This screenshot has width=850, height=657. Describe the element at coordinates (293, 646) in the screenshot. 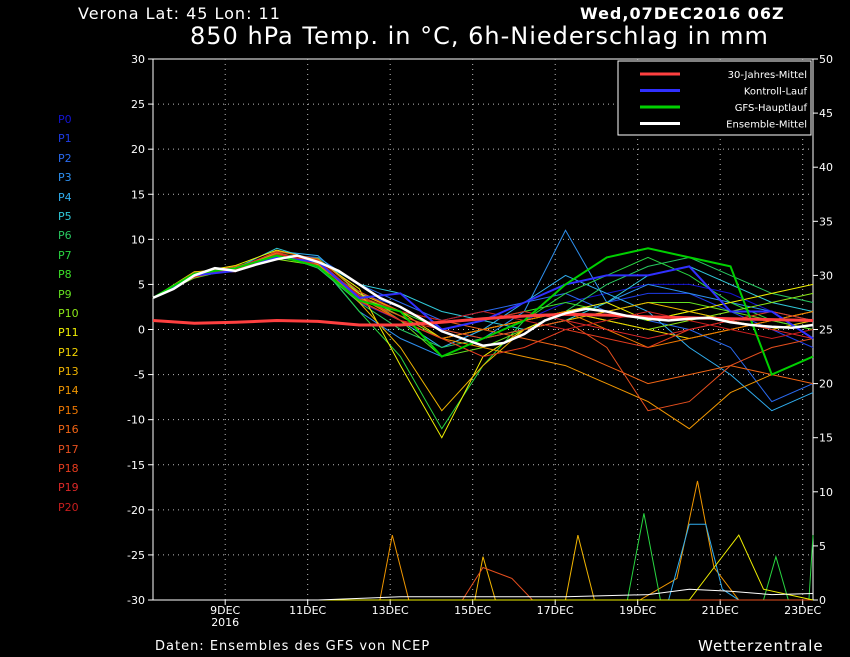

I see `data-source-label: Daten: Ensembles des GFS von NCEP` at that location.